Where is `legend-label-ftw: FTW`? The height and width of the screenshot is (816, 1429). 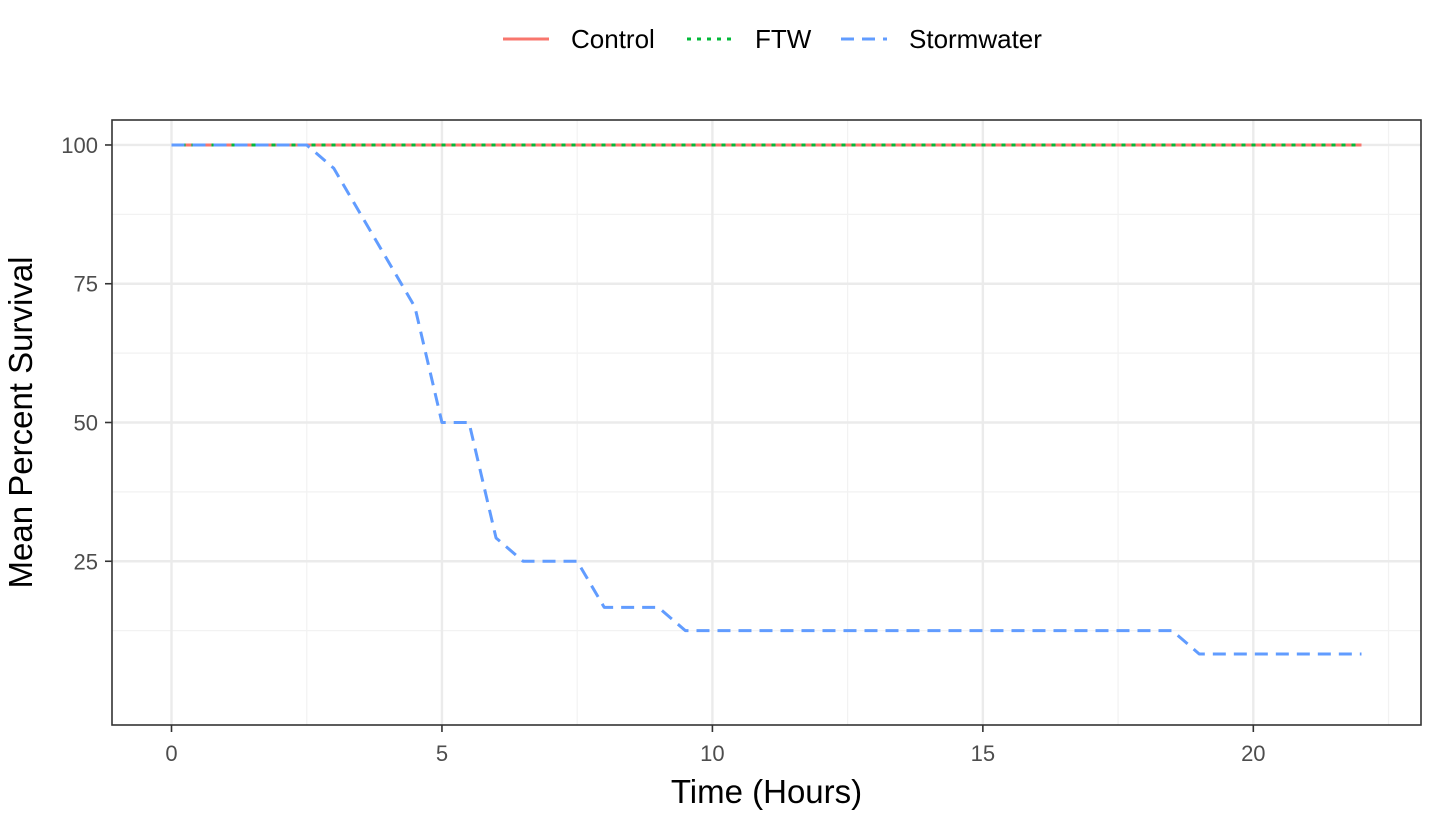 legend-label-ftw: FTW is located at coordinates (783, 39).